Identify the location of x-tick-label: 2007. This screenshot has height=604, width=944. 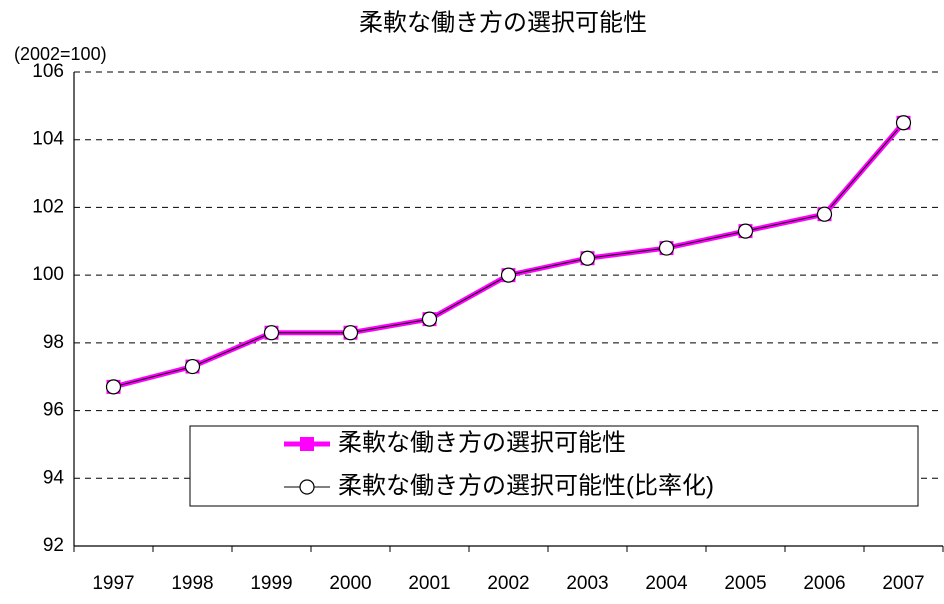
(903, 583).